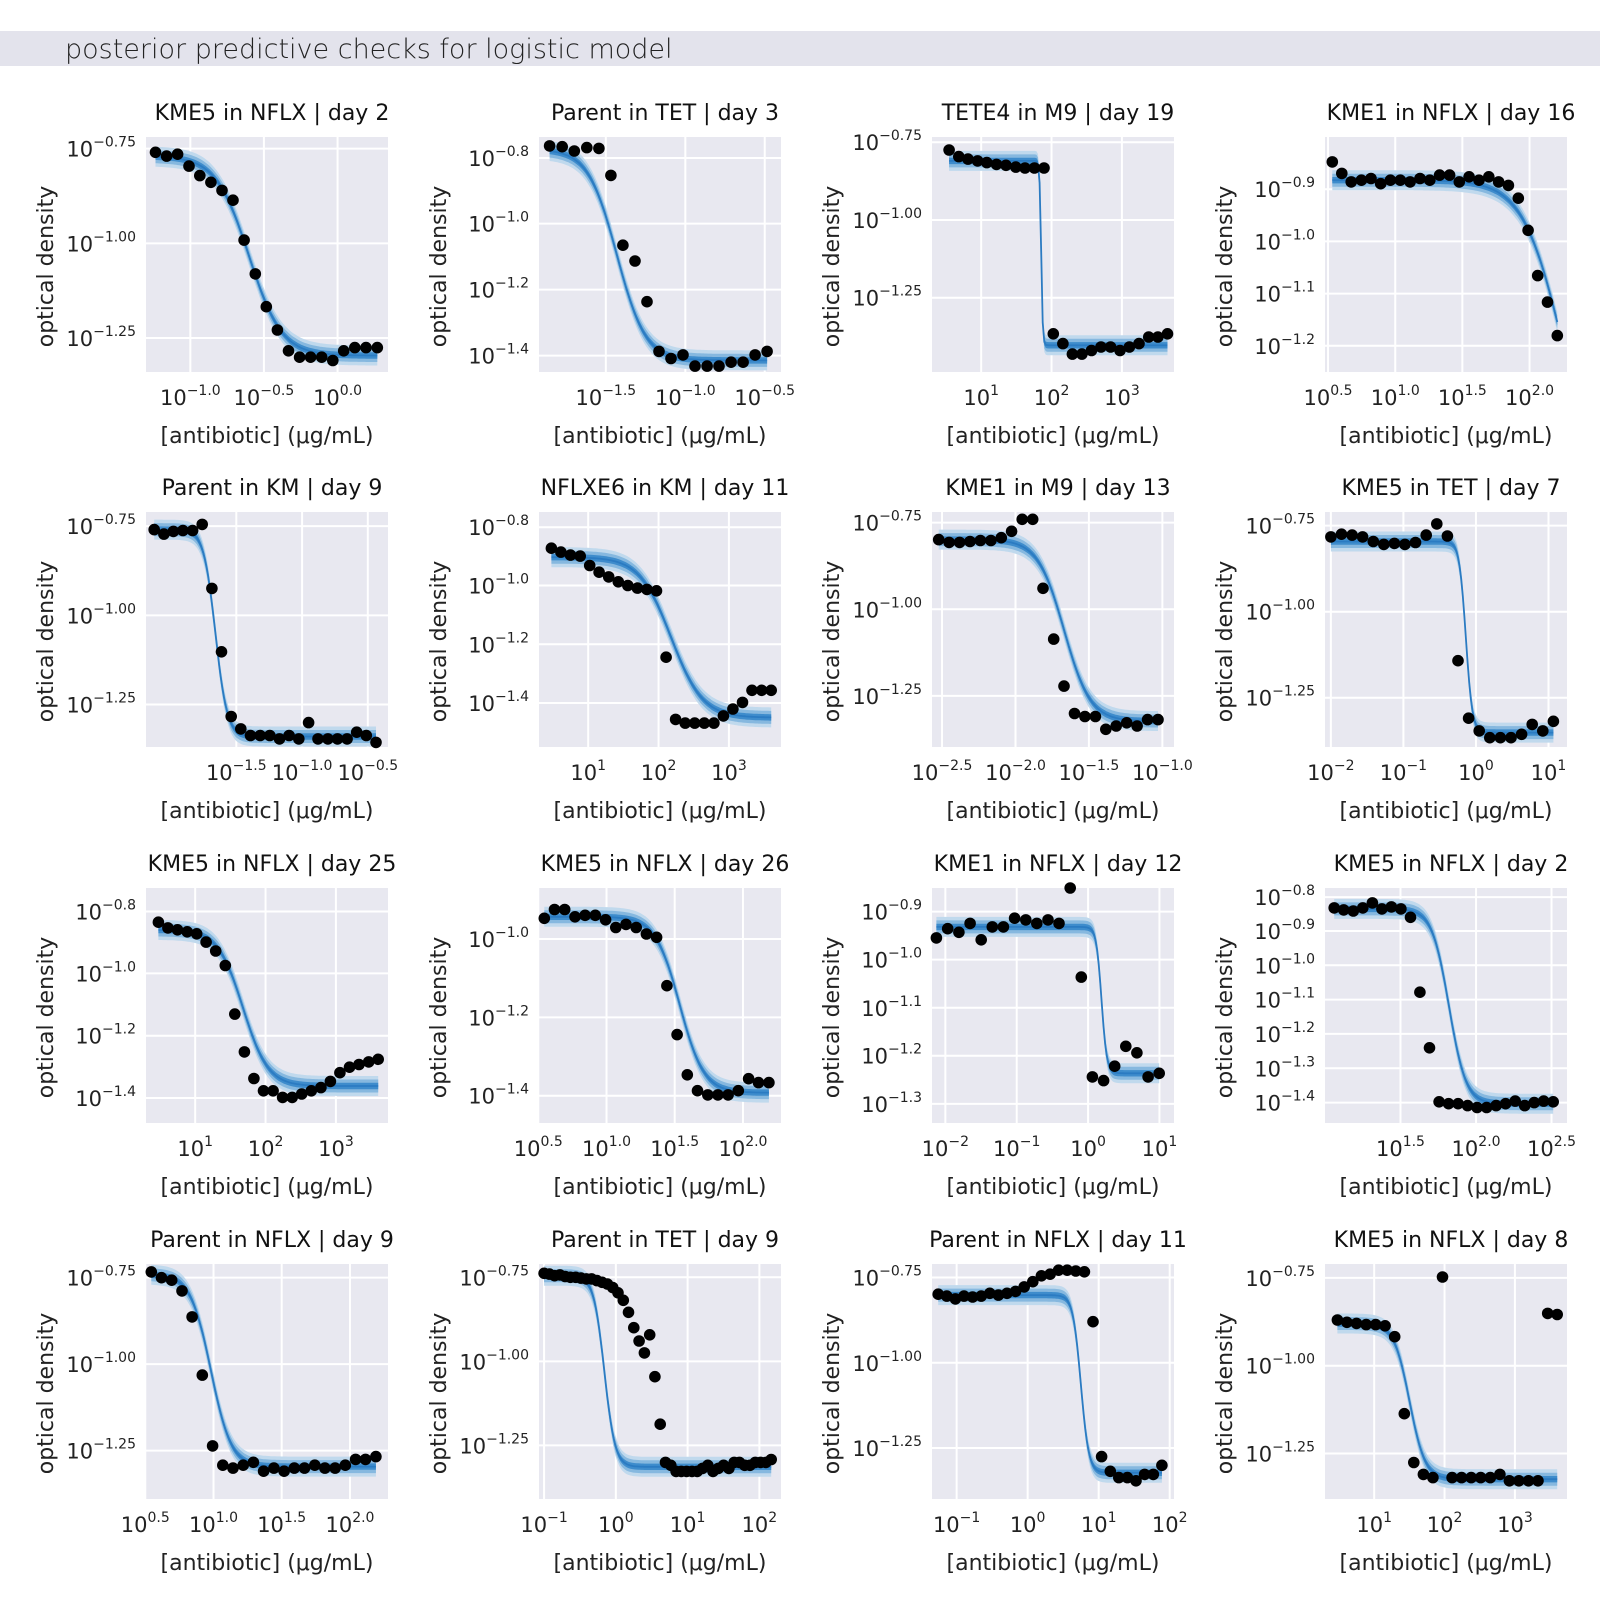  What do you see at coordinates (272, 1240) in the screenshot?
I see `chart-title: Parent in NFLX | day 9` at bounding box center [272, 1240].